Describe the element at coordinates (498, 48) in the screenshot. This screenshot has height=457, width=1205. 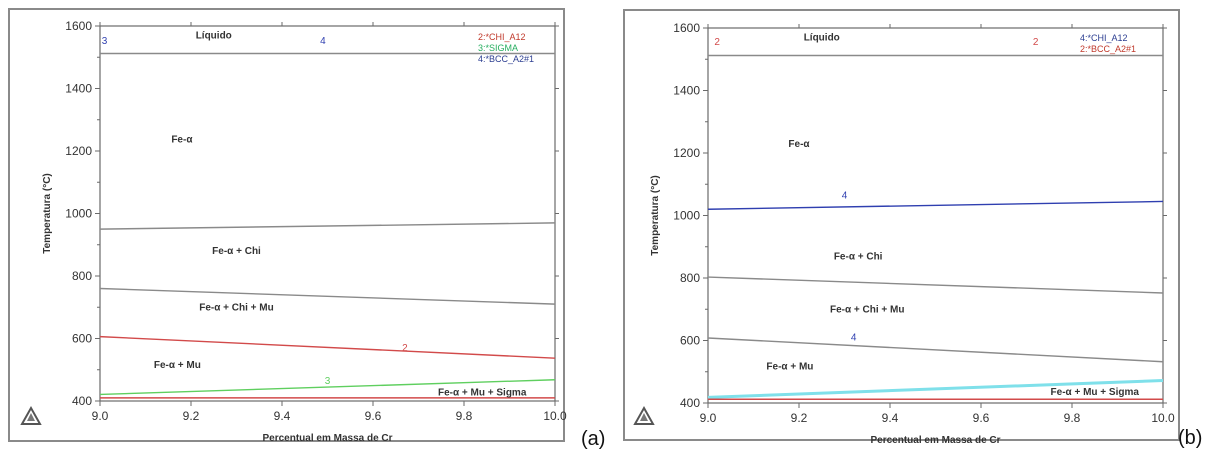
I see `legend-entry: 3:*SIGMA` at that location.